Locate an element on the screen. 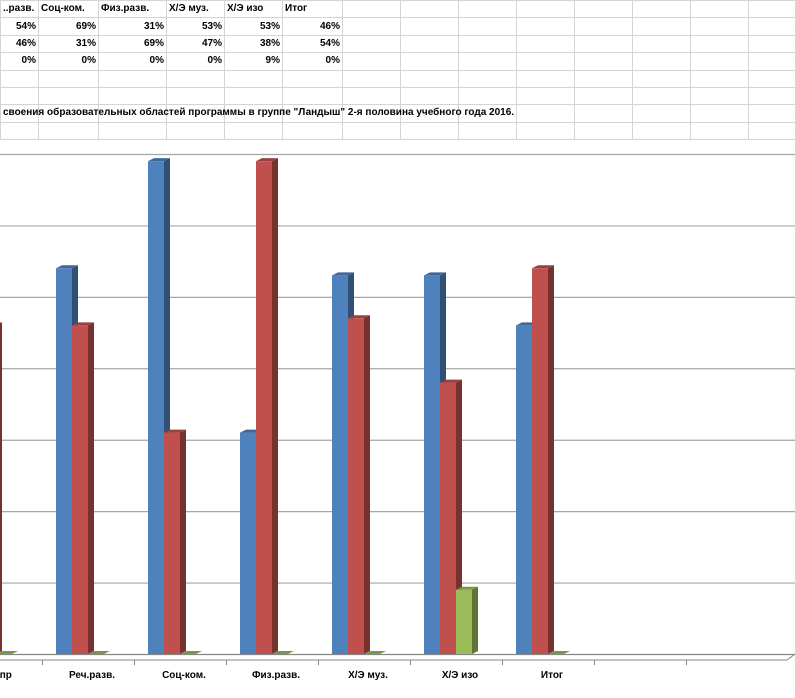  header-cell: Х/Э изо is located at coordinates (253, 9).